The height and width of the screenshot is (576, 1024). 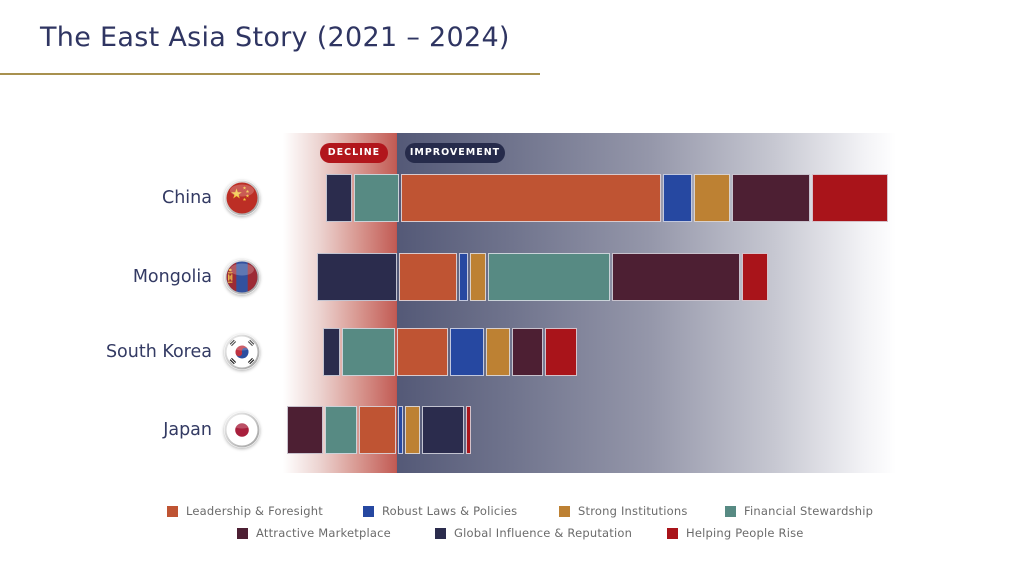 I want to click on country-label-mongolia: Mongolia, so click(x=172, y=277).